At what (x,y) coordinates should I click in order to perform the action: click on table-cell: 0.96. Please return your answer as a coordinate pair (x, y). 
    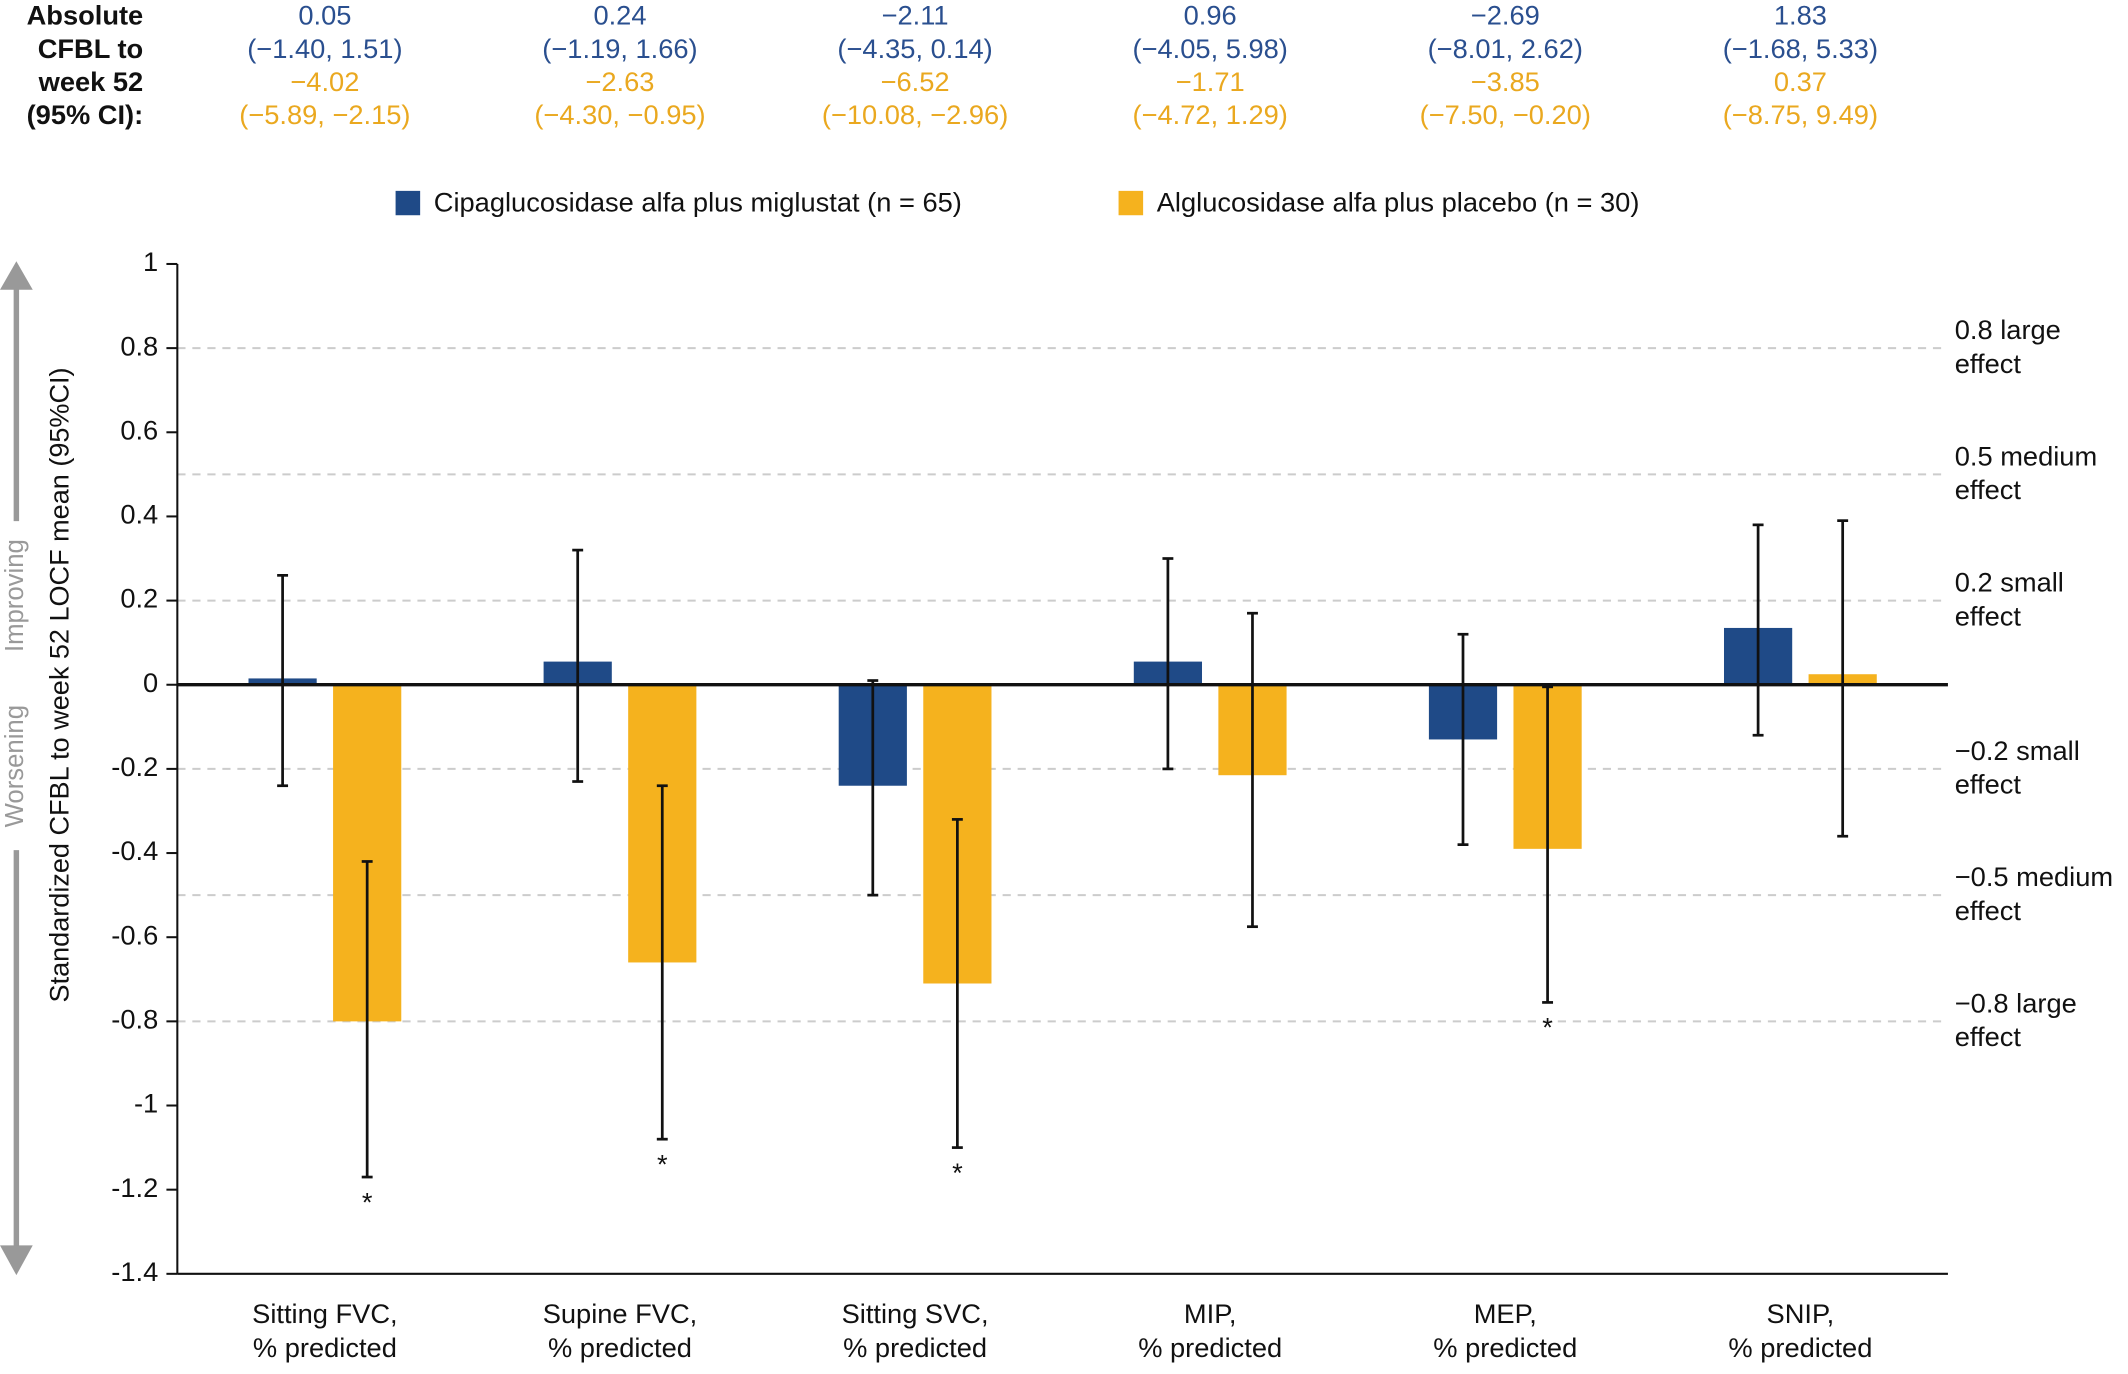
    Looking at the image, I should click on (1210, 15).